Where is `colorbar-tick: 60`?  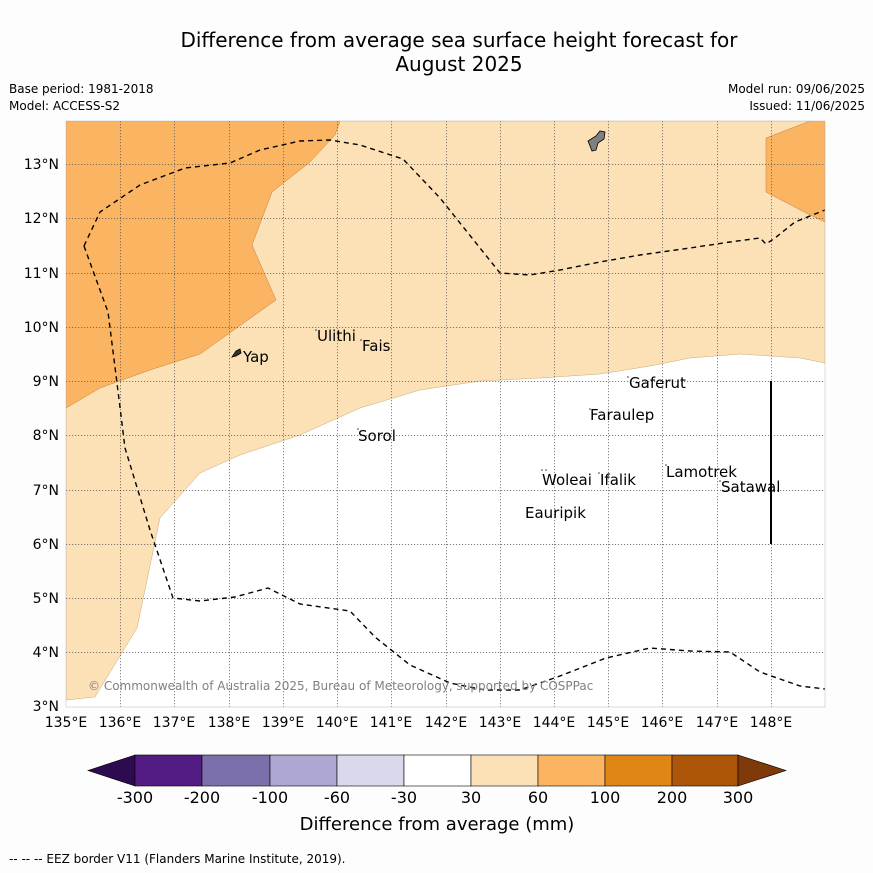 colorbar-tick: 60 is located at coordinates (538, 797).